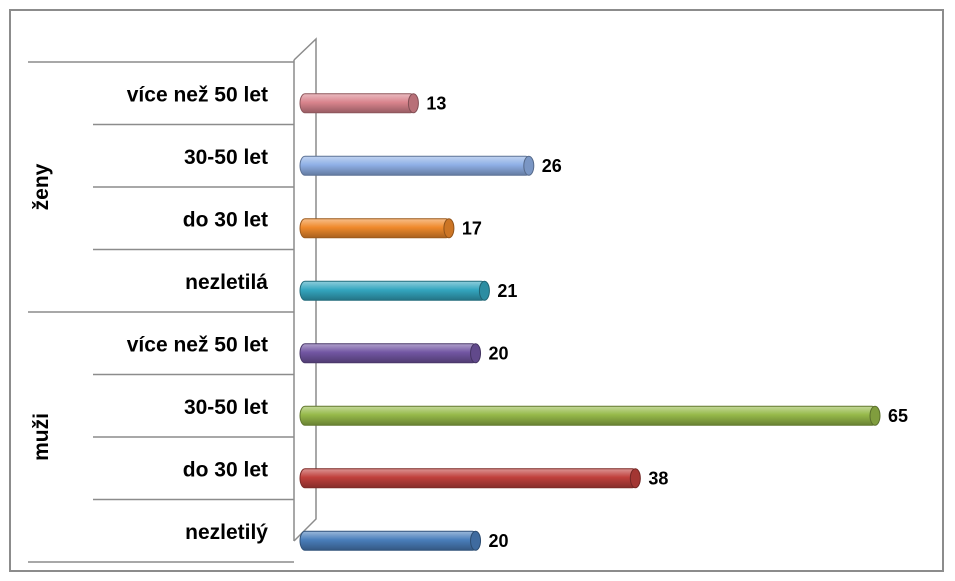  What do you see at coordinates (41, 186) in the screenshot?
I see `group-label: ženy` at bounding box center [41, 186].